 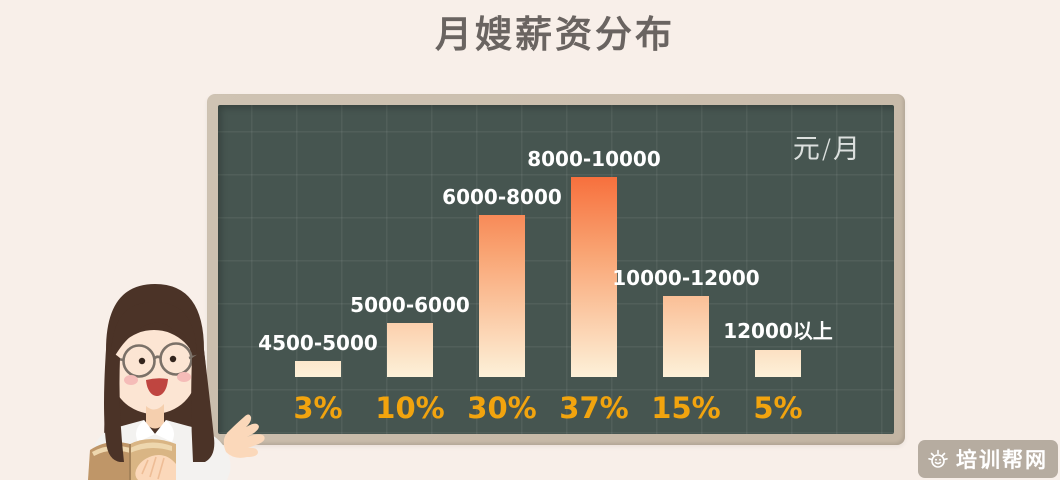 I want to click on category-label: 8000-10000, so click(x=594, y=159).